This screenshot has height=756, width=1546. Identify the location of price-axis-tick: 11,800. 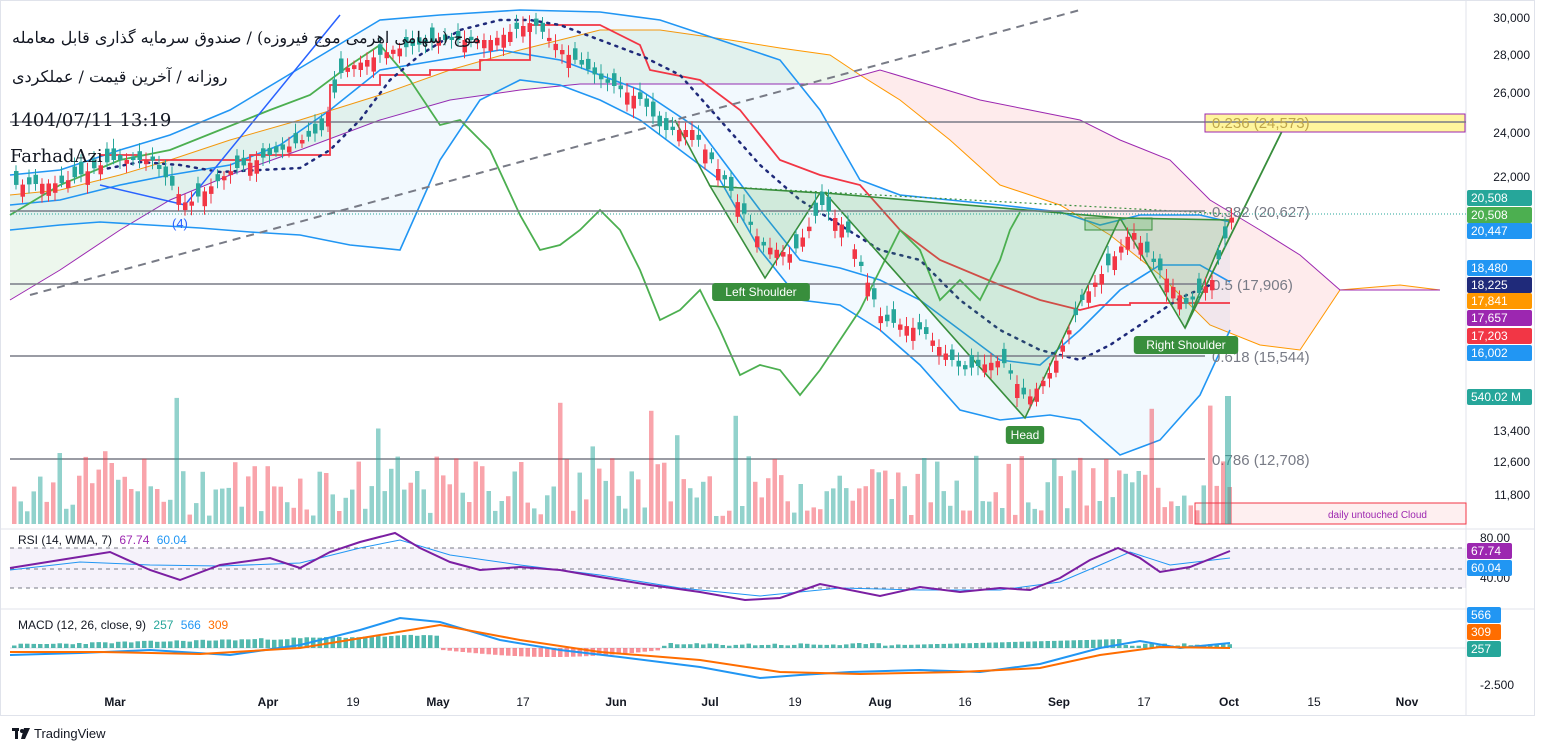
(1512, 495).